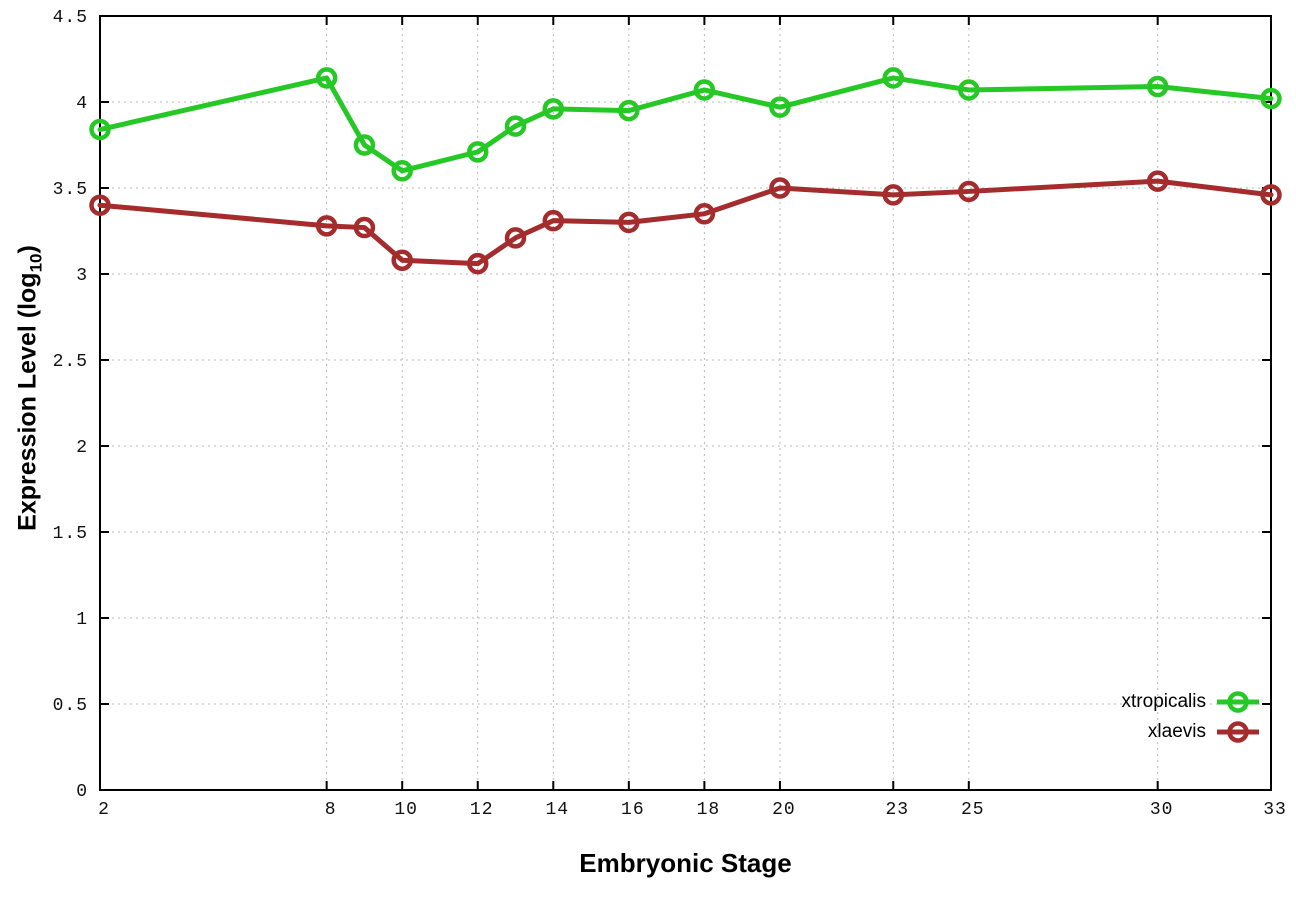  I want to click on legend-marker-xlaevis-icon, so click(1238, 732).